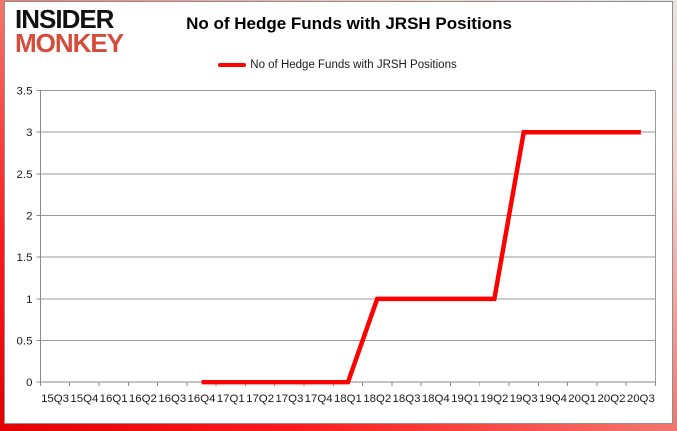 Image resolution: width=677 pixels, height=431 pixels. Describe the element at coordinates (29, 300) in the screenshot. I see `y-tick-label: 1` at that location.